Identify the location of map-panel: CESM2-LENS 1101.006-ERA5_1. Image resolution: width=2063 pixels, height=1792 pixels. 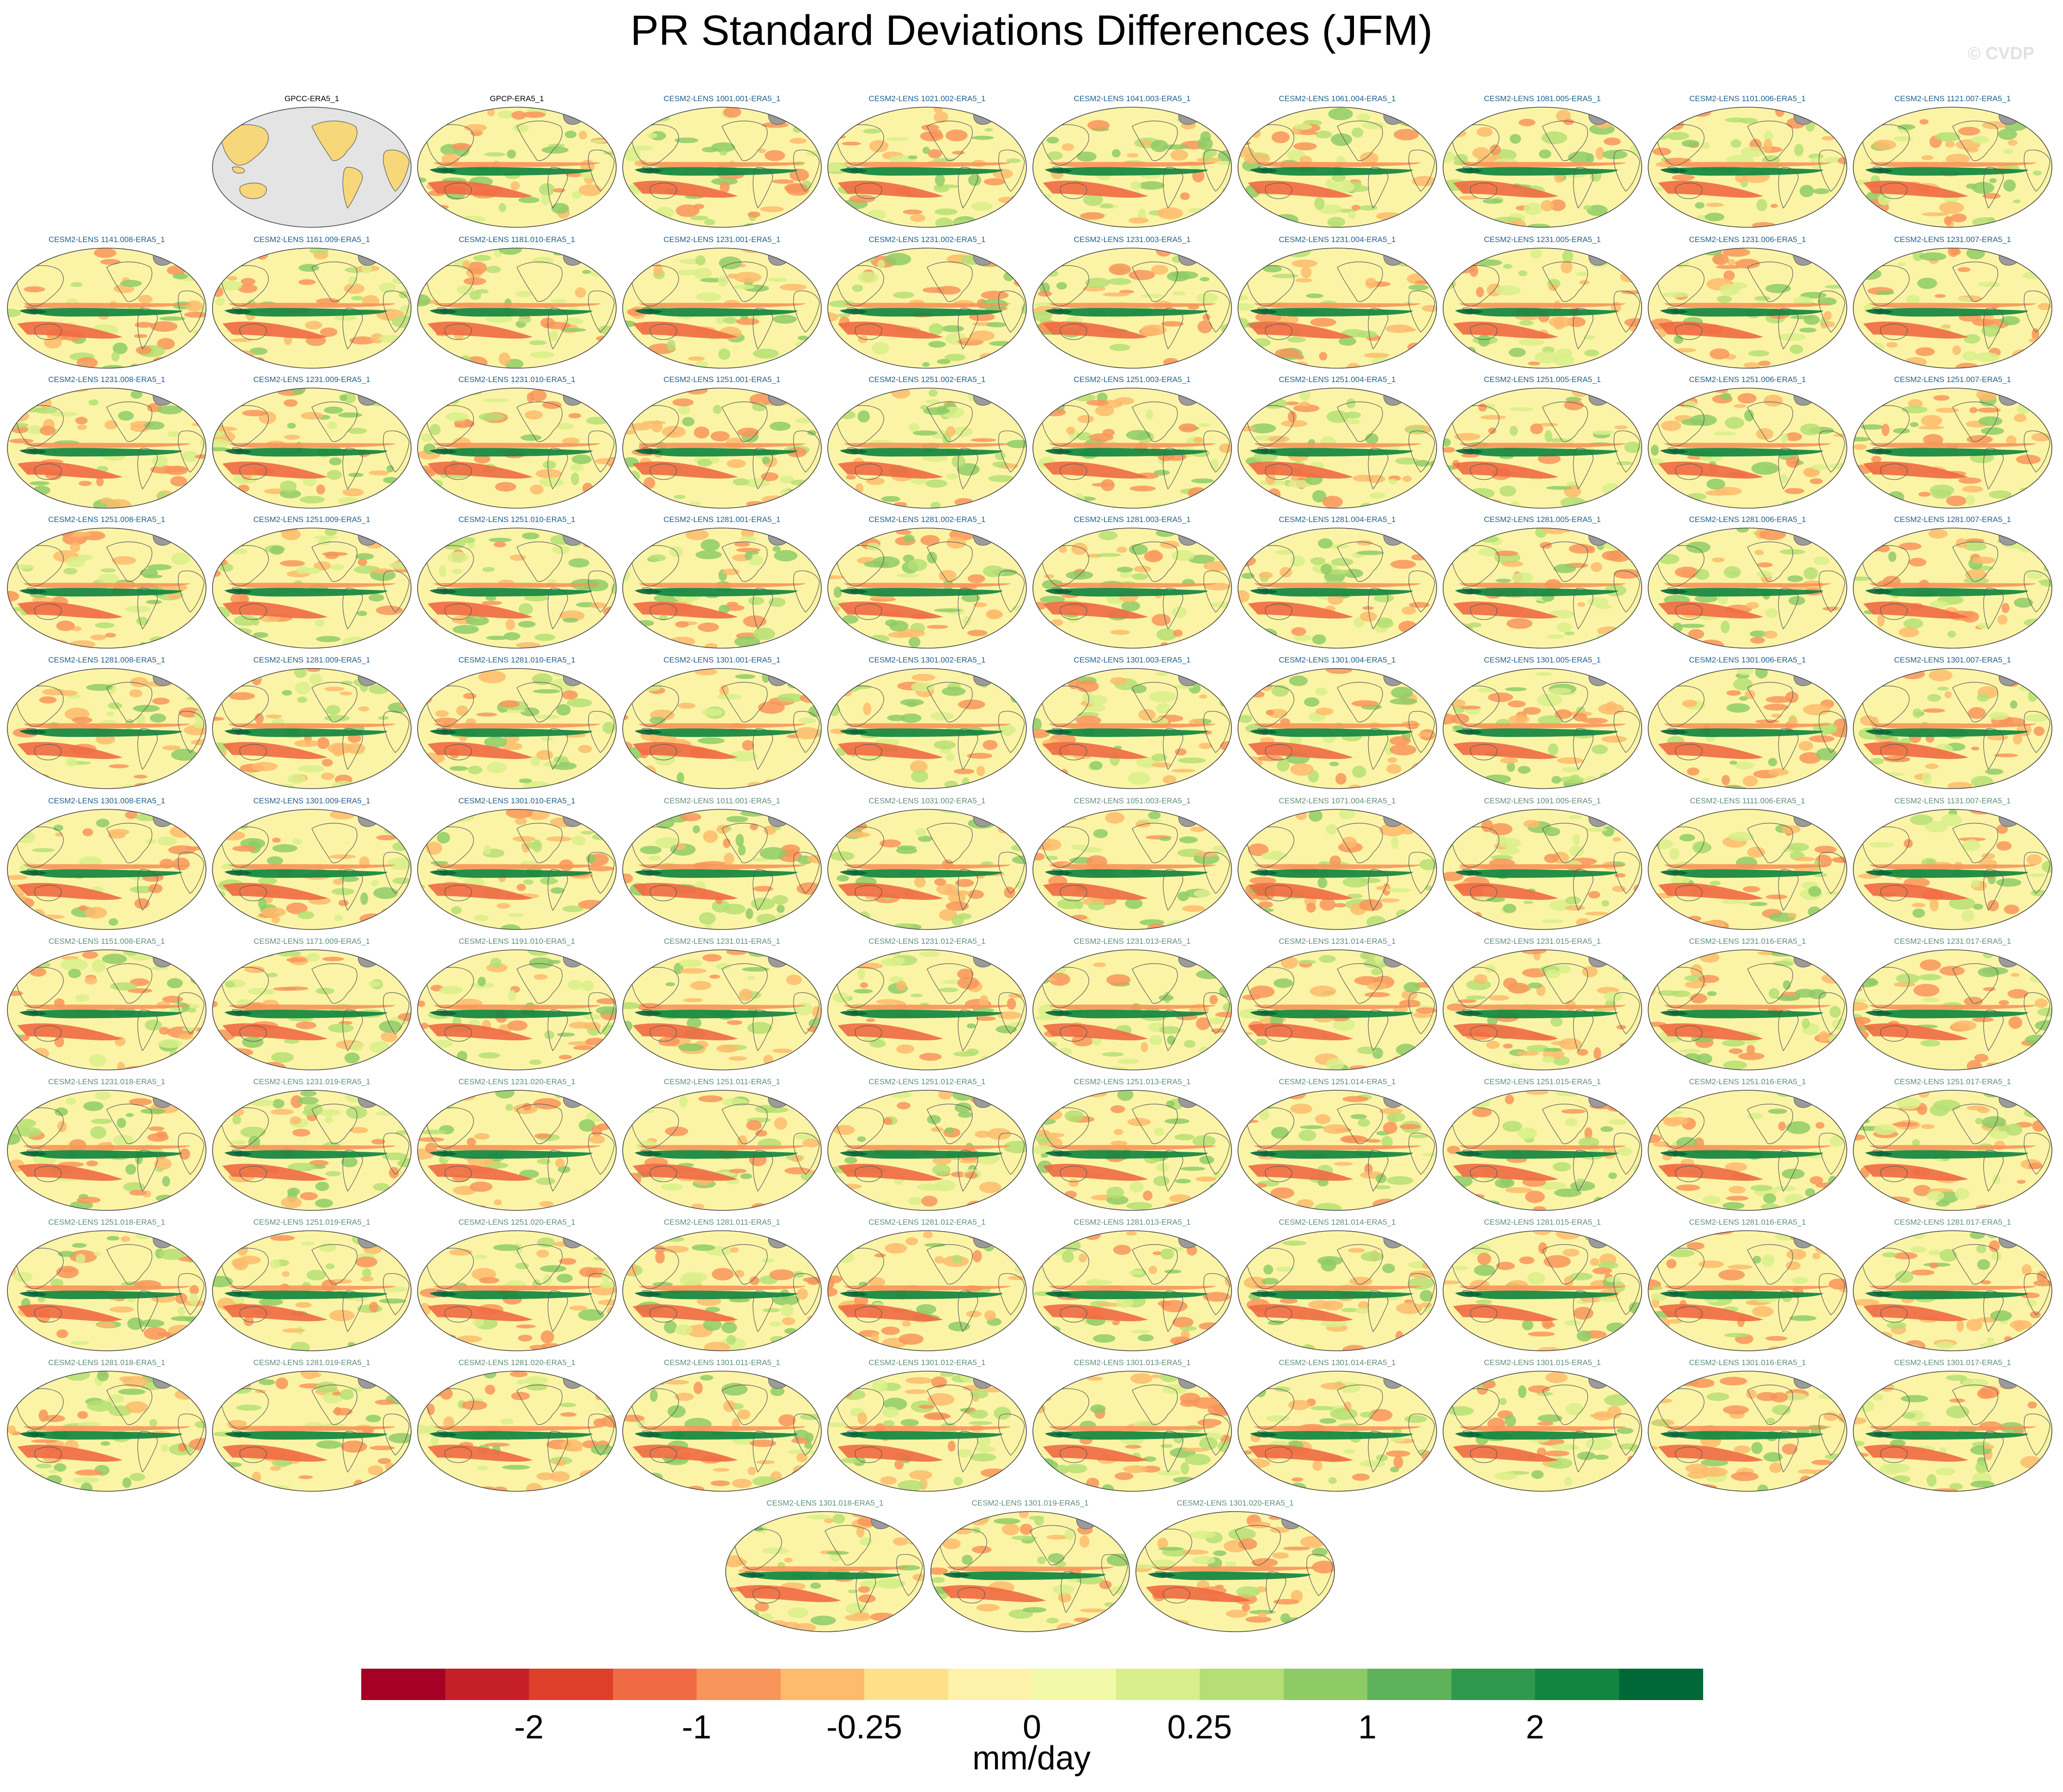
(1747, 161).